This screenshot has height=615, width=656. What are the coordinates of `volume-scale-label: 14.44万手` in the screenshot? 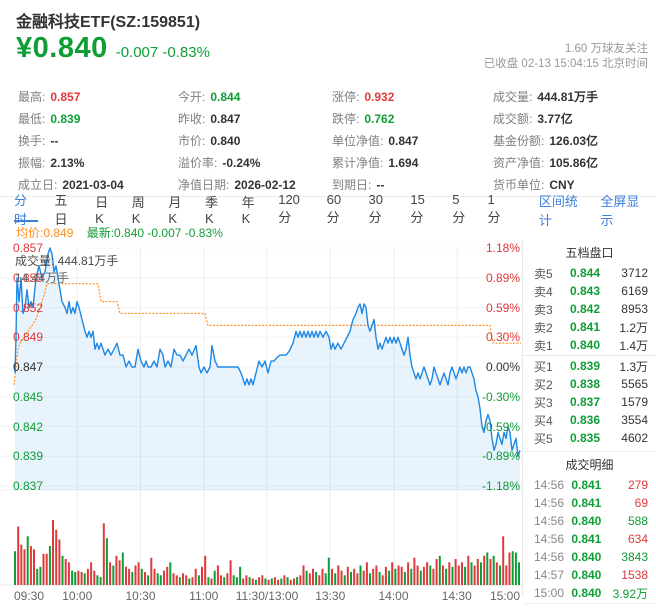 It's located at (42, 278).